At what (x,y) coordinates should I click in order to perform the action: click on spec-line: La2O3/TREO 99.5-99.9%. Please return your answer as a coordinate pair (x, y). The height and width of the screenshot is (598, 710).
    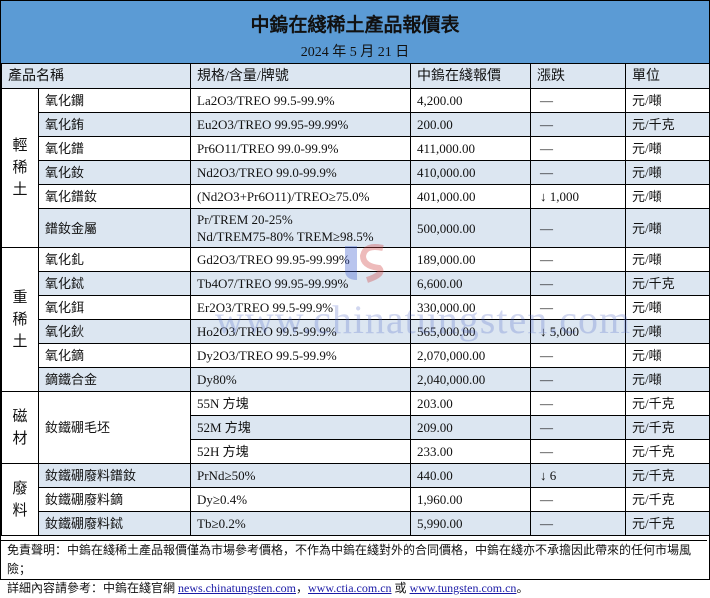
    Looking at the image, I should click on (266, 100).